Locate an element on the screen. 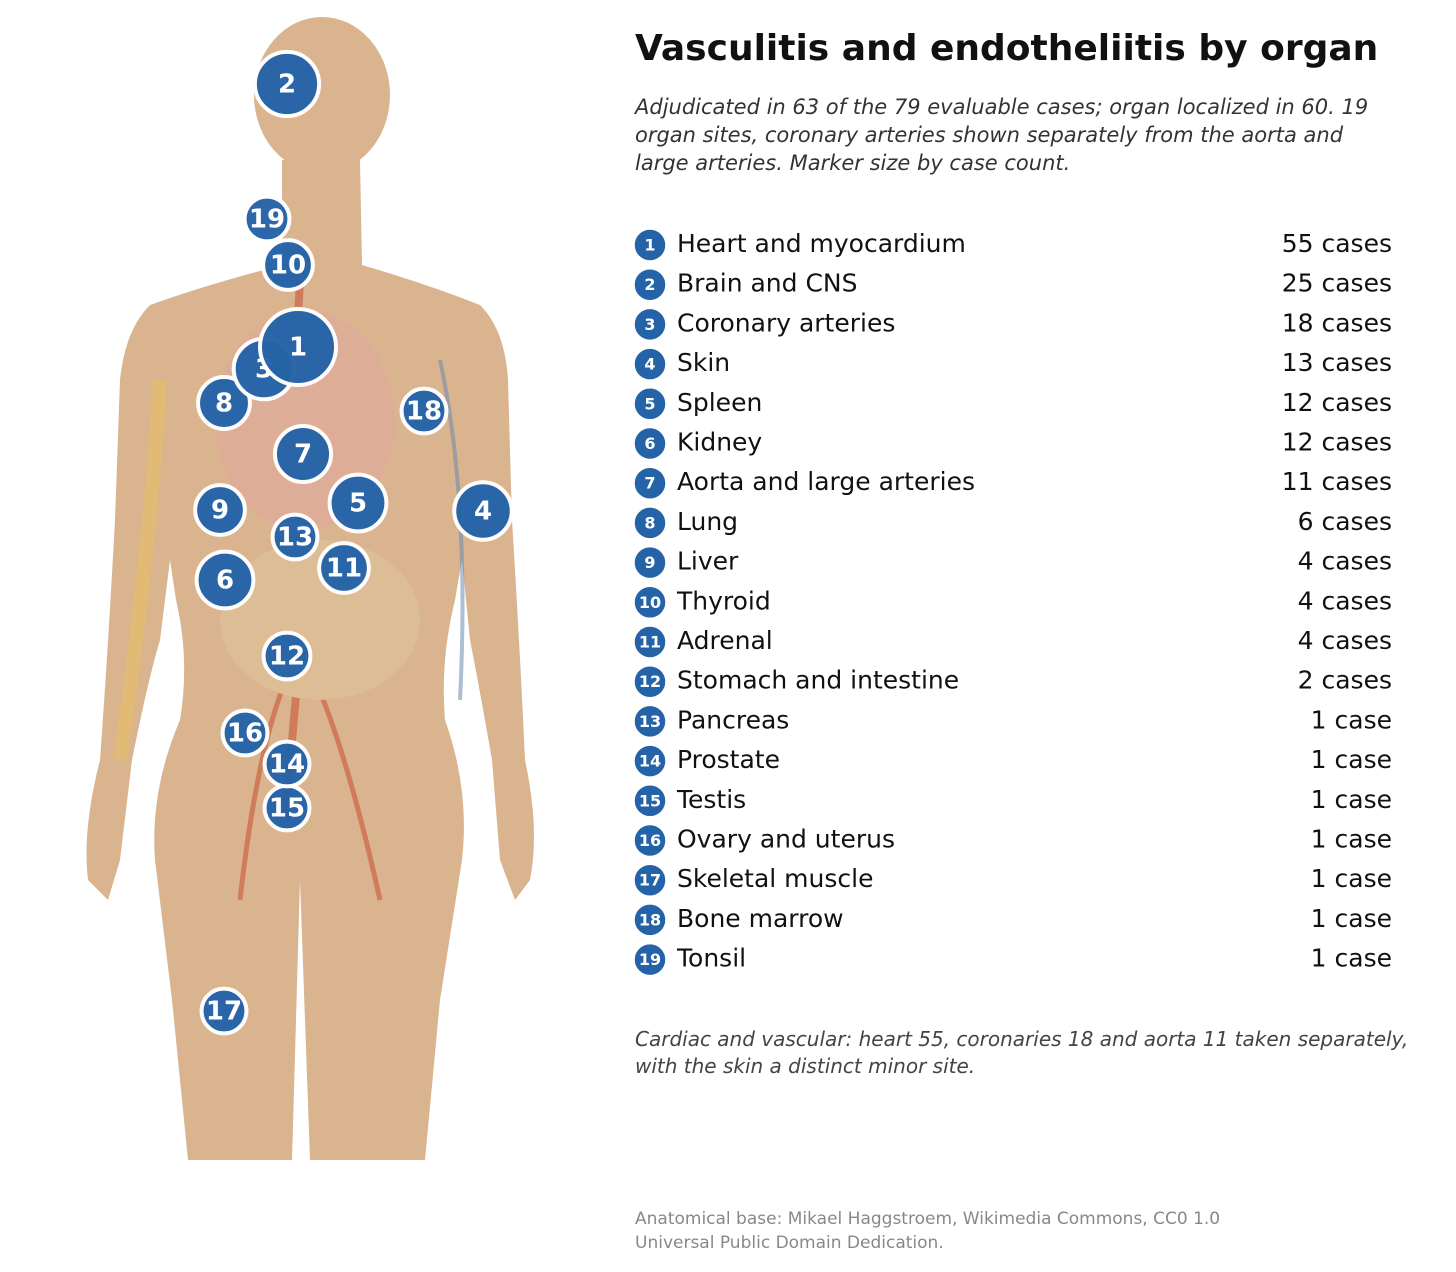  legend-value: 18 cases is located at coordinates (1337, 322).